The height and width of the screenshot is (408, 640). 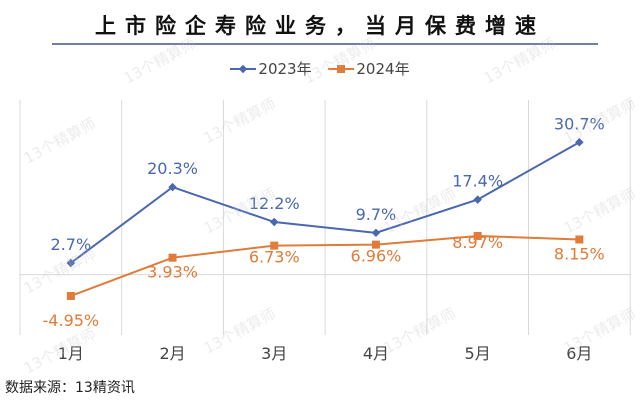 I want to click on legend-label-2023: 2023年, so click(x=285, y=69).